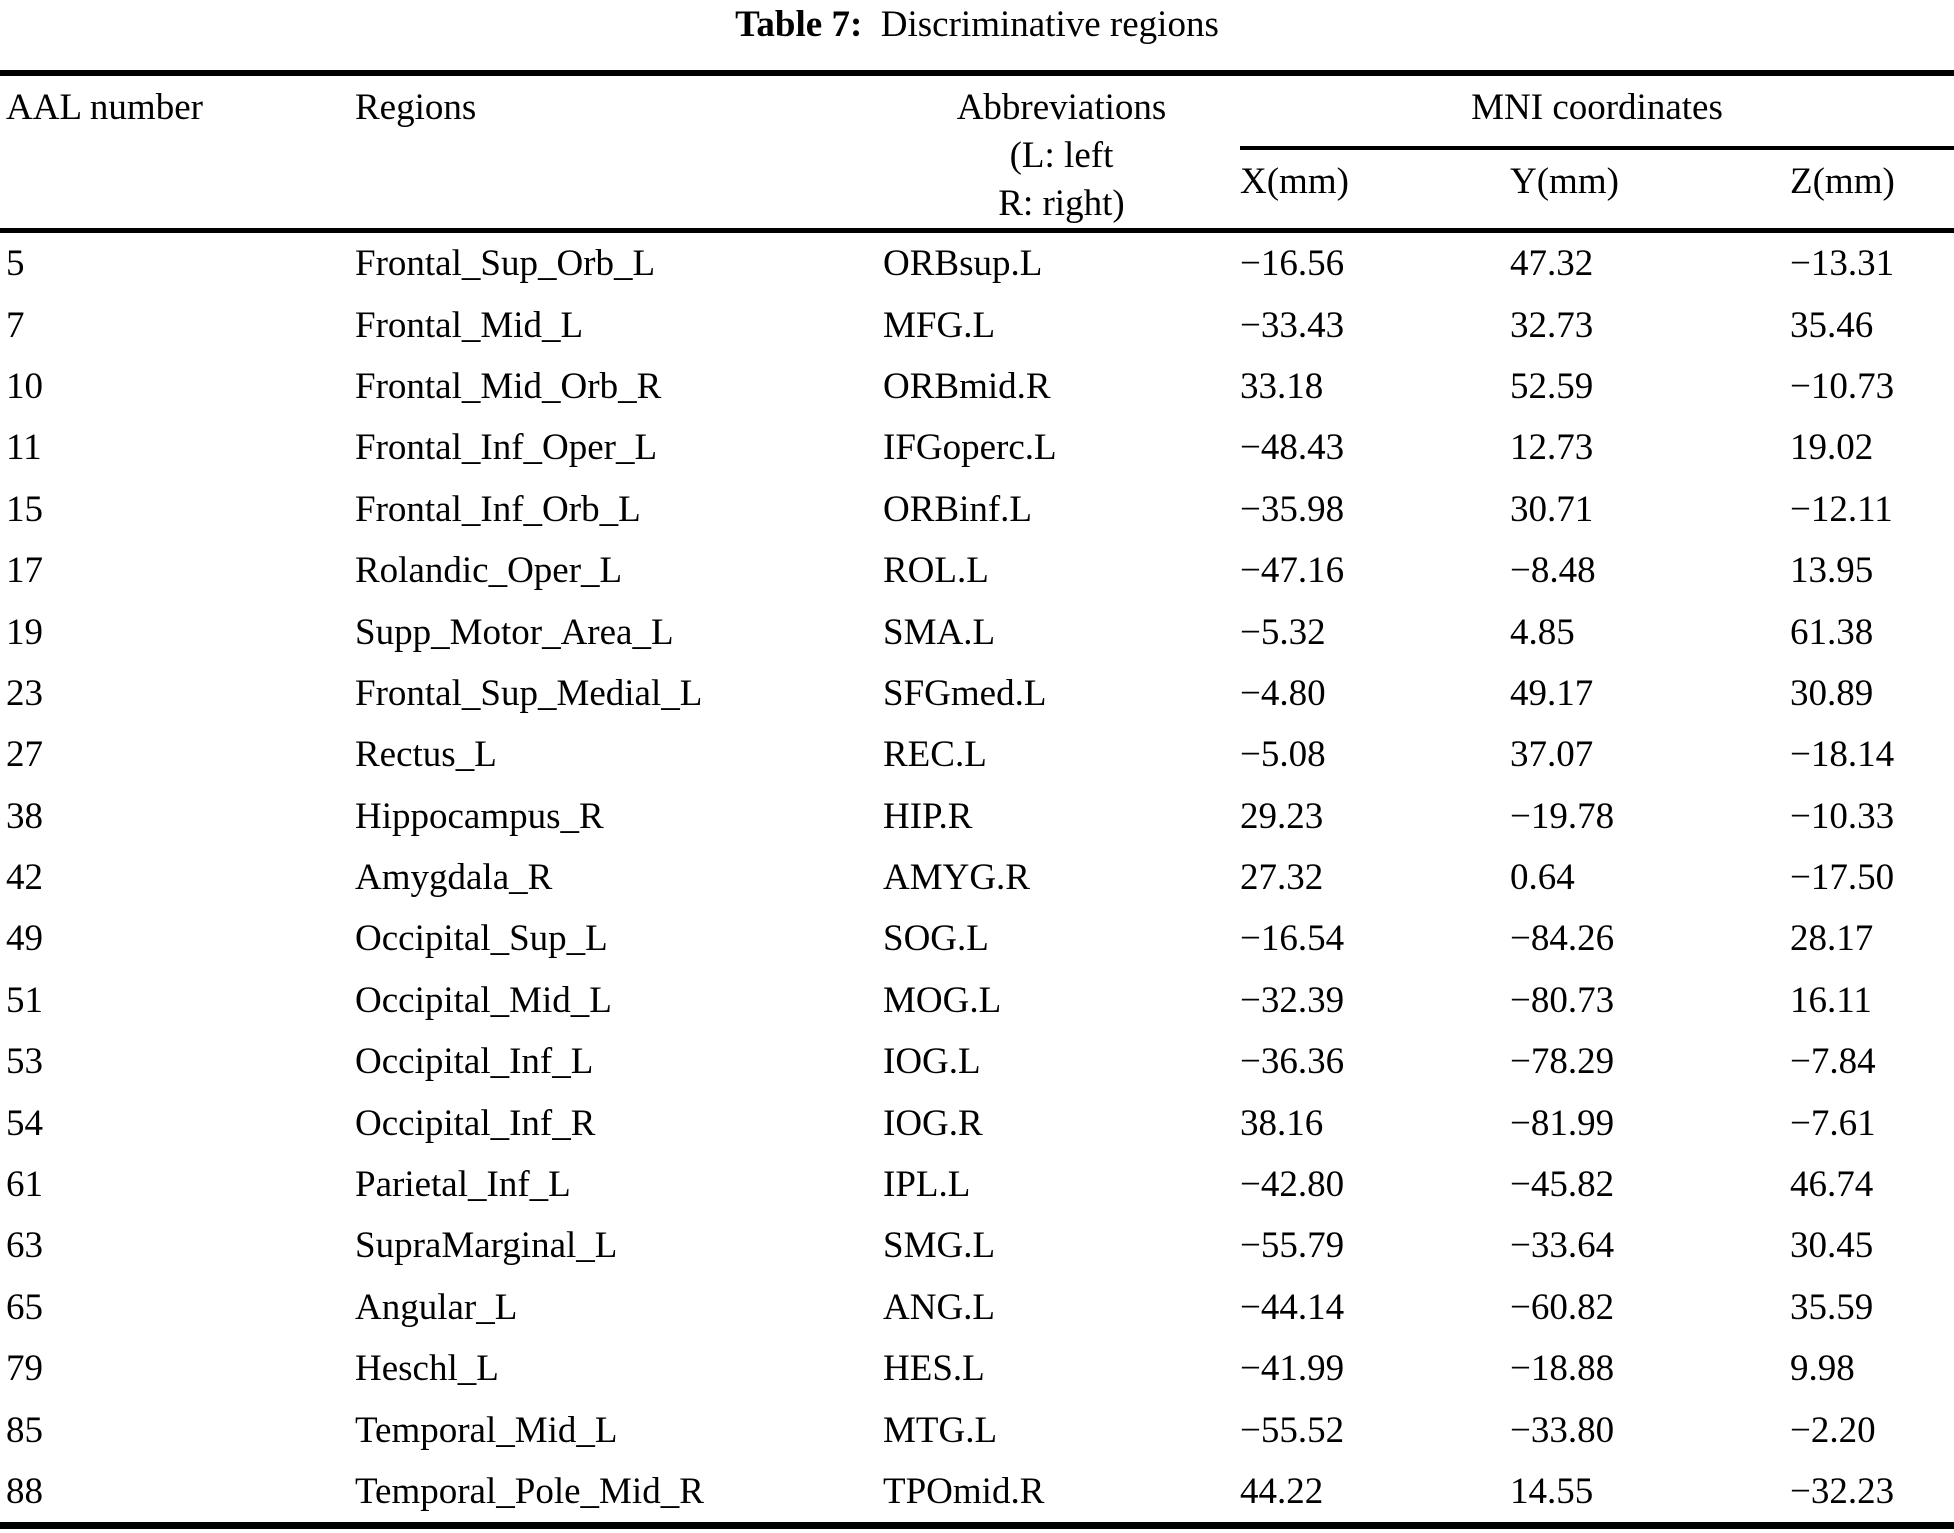 This screenshot has height=1533, width=1954. I want to click on region-cell: Occipital_Sup_L, so click(481, 939).